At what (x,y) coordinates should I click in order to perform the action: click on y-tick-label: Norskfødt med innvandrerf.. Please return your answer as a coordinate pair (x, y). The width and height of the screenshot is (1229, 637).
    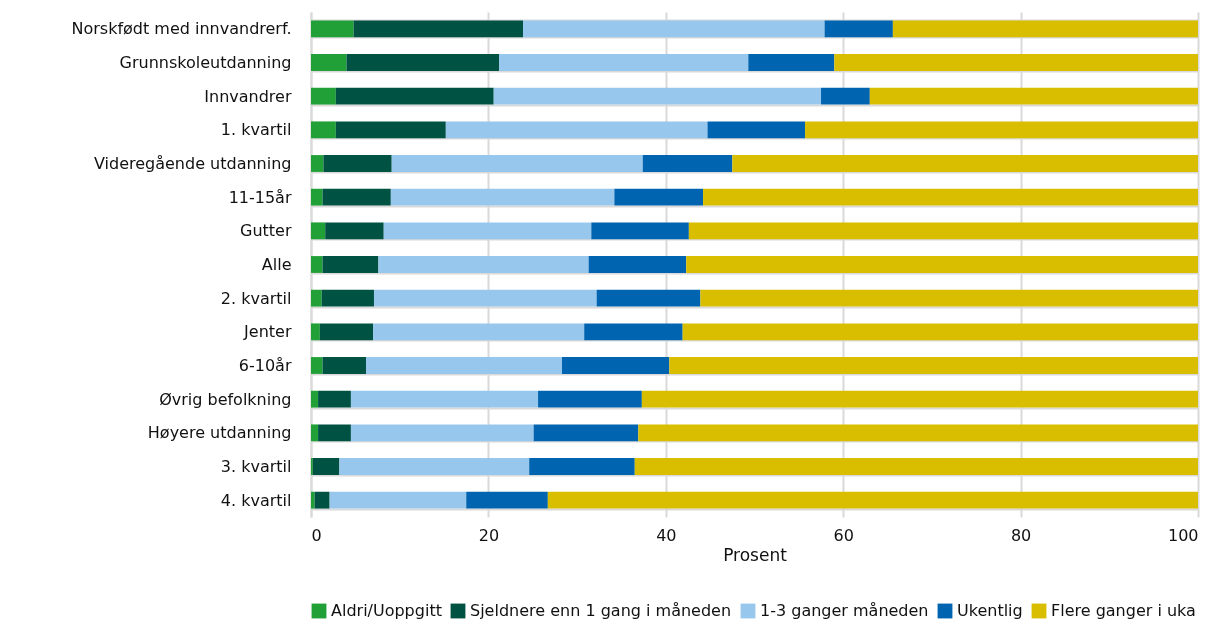
    Looking at the image, I should click on (181, 29).